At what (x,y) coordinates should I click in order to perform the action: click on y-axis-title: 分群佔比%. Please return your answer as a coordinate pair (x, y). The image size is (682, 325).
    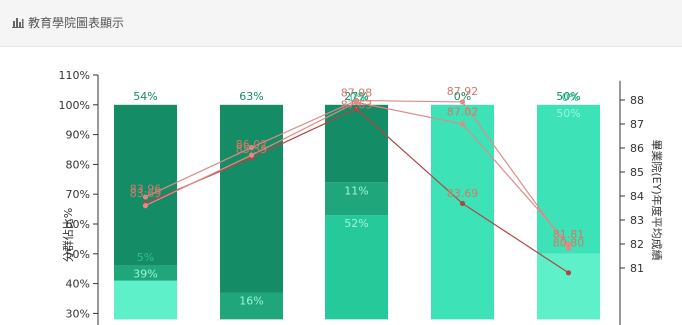
    Looking at the image, I should click on (68, 235).